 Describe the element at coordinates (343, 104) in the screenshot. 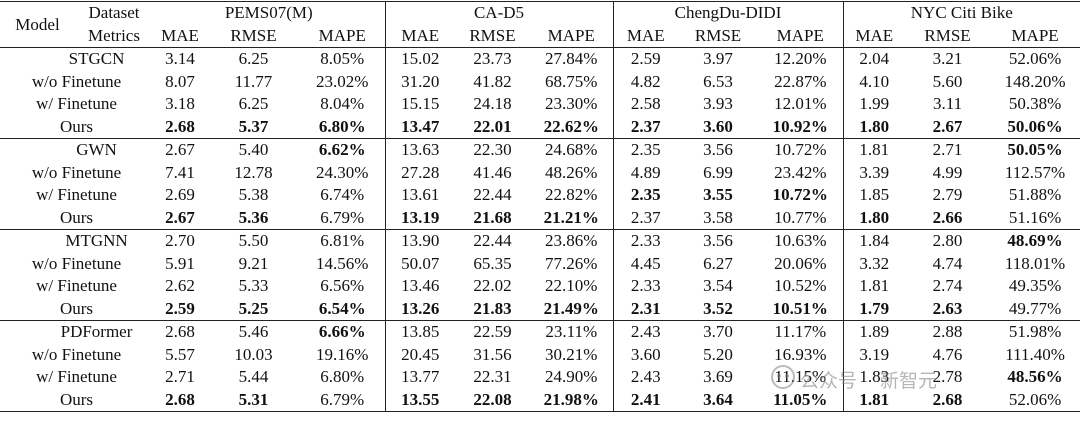

I see `value-cell: 8.04%` at that location.